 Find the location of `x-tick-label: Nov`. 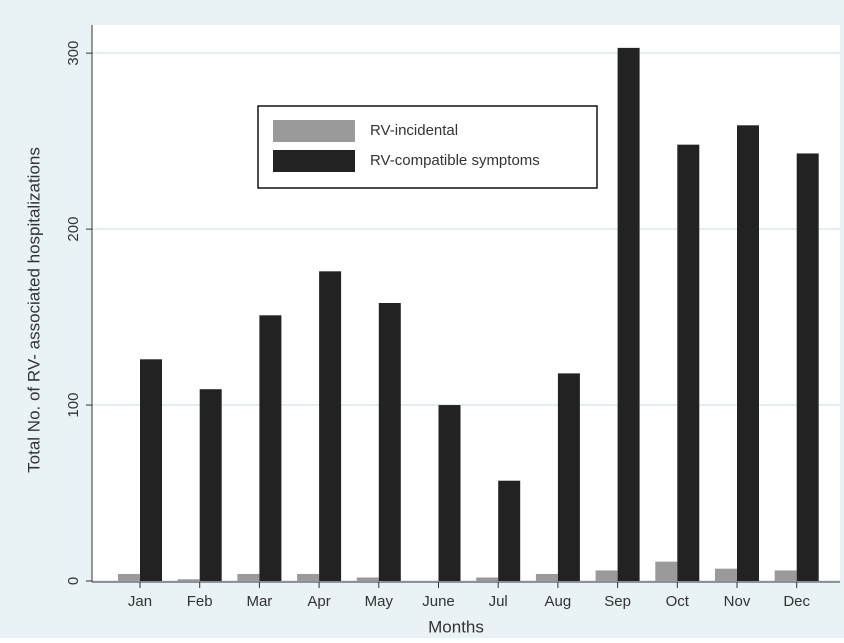

x-tick-label: Nov is located at coordinates (737, 601).